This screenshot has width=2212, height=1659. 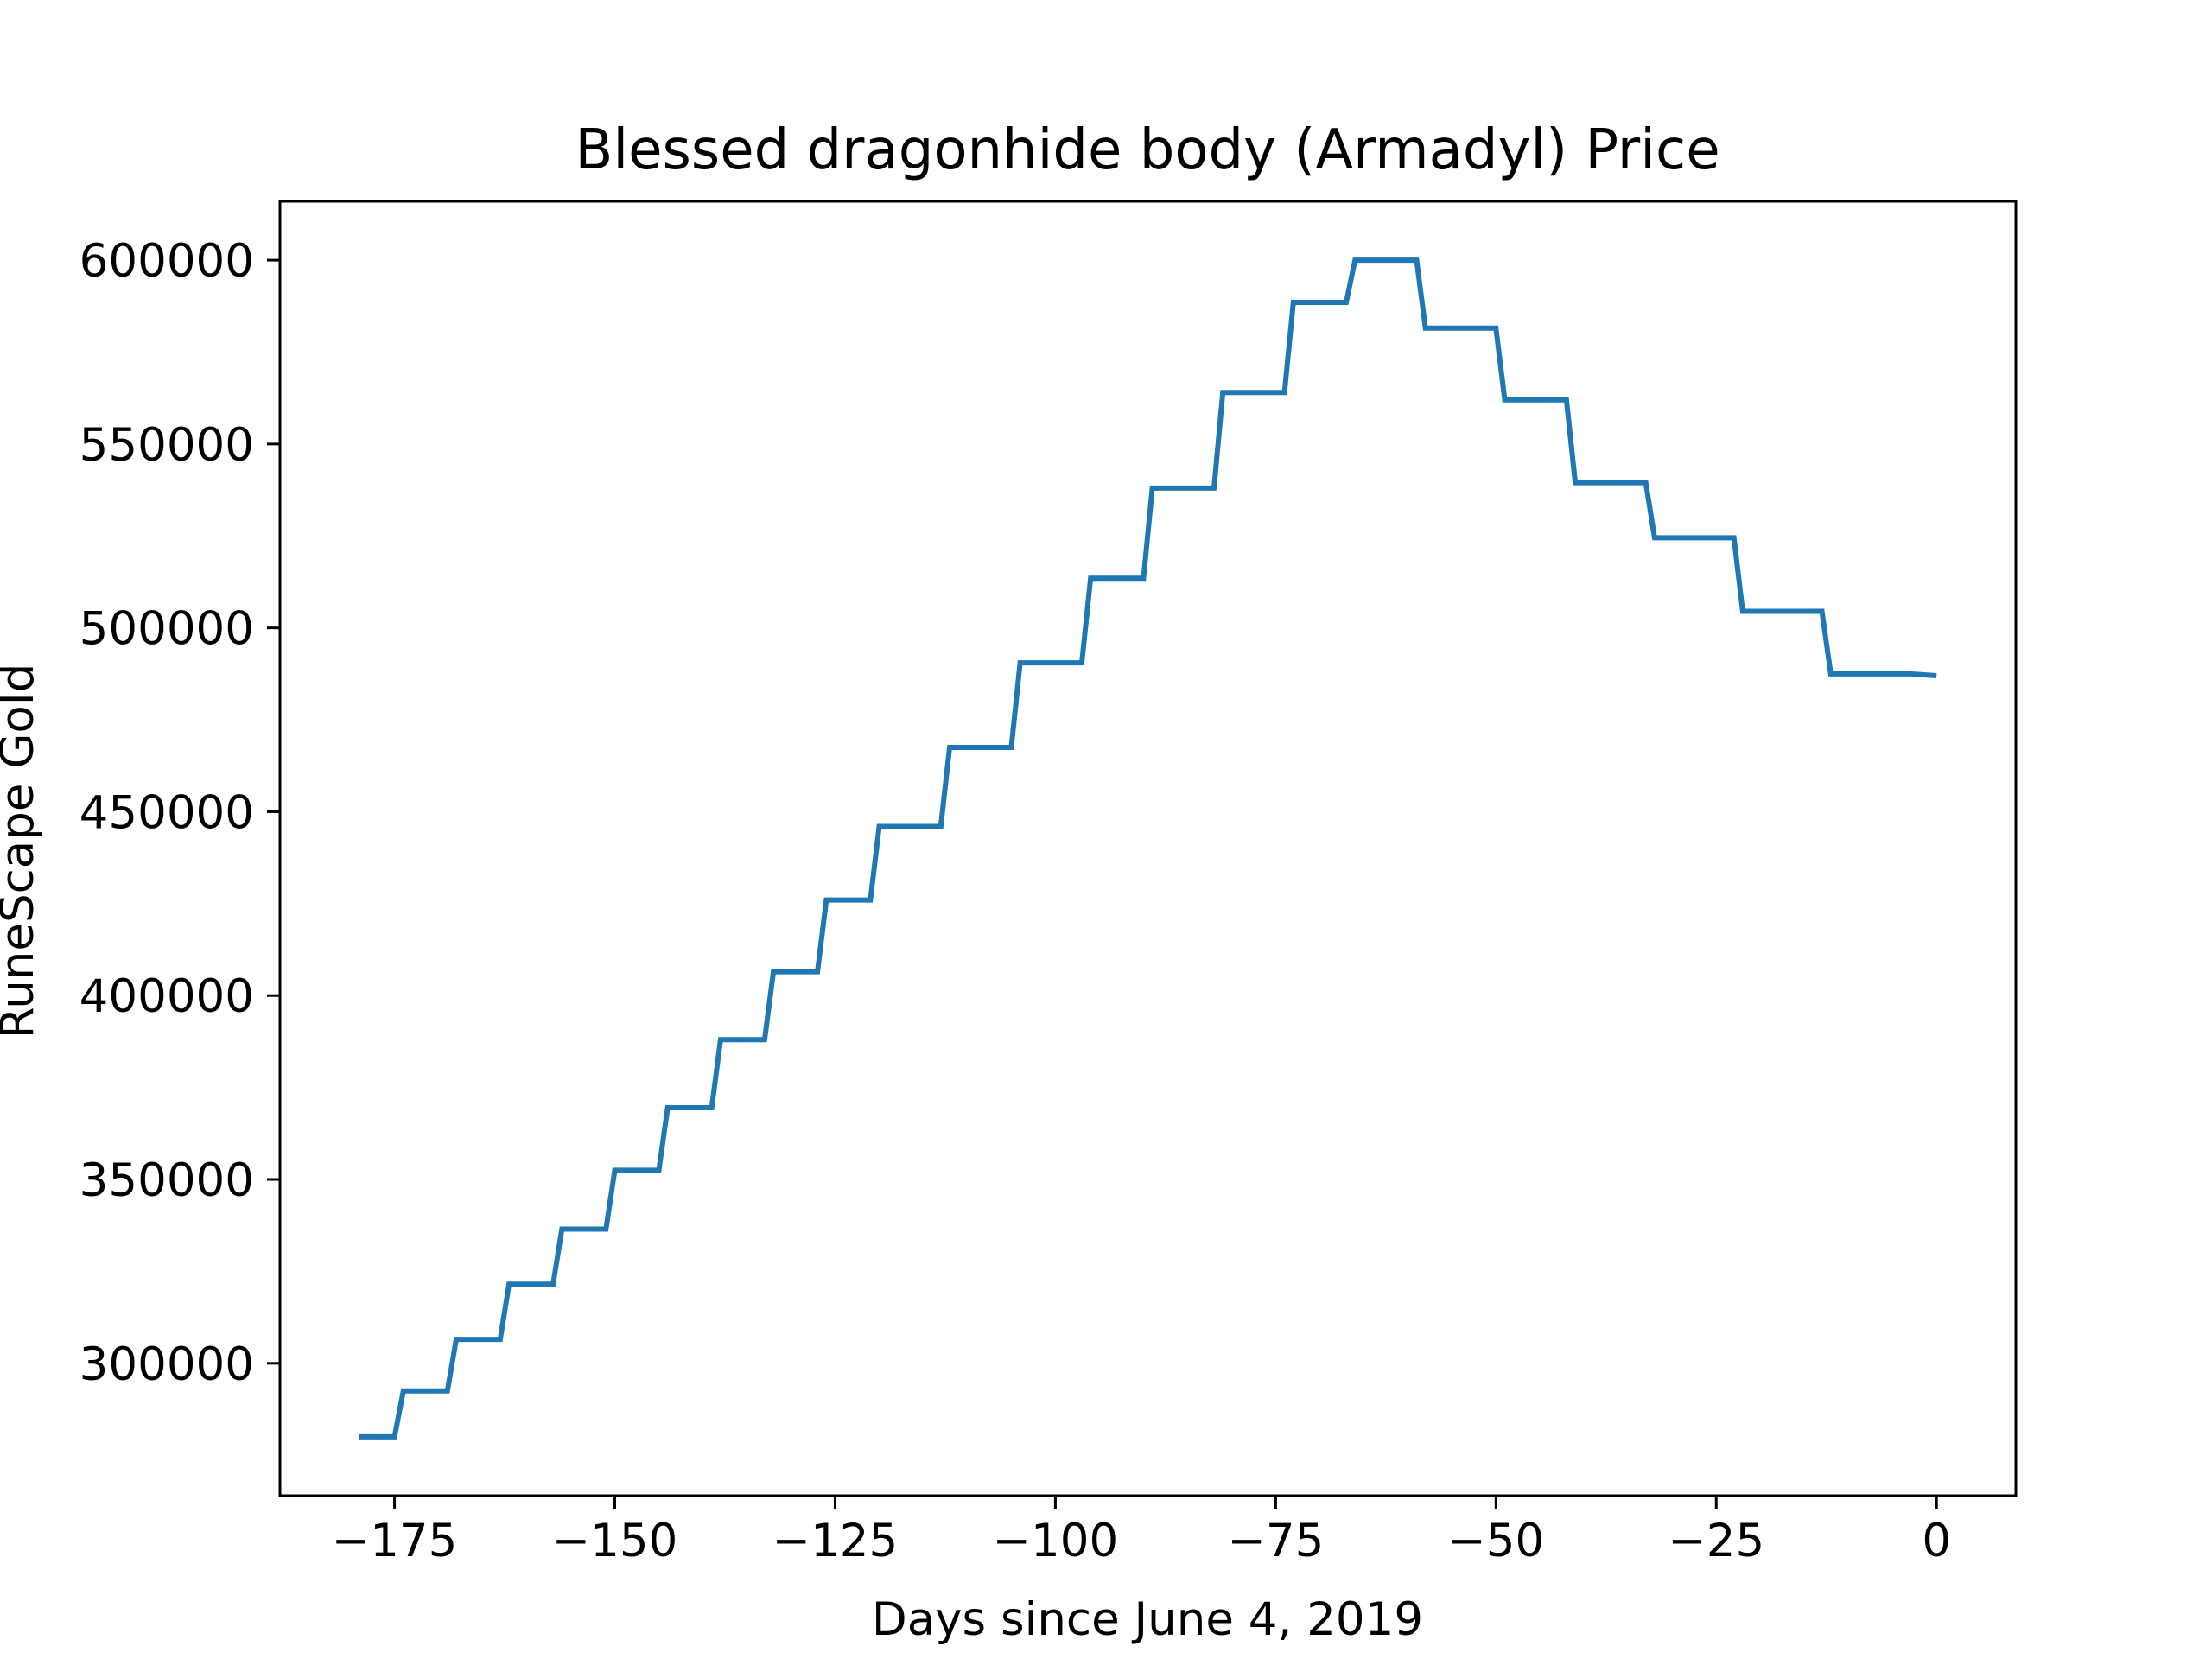 I want to click on y-tick-label: 300000, so click(x=166, y=1364).